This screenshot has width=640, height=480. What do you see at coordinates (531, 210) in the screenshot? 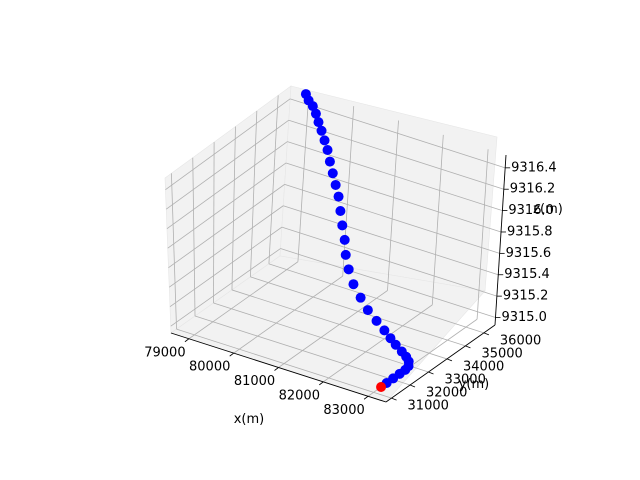
I see `z-tick-label: 9316.0` at bounding box center [531, 210].